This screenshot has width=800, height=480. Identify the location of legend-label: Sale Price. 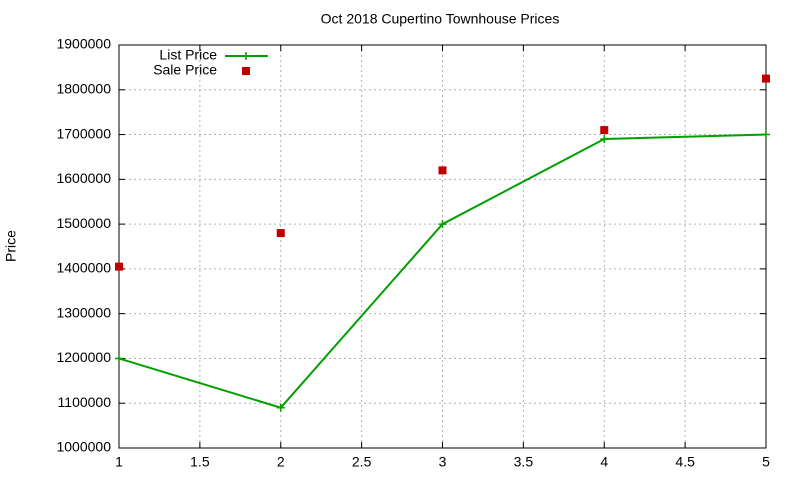
(185, 70).